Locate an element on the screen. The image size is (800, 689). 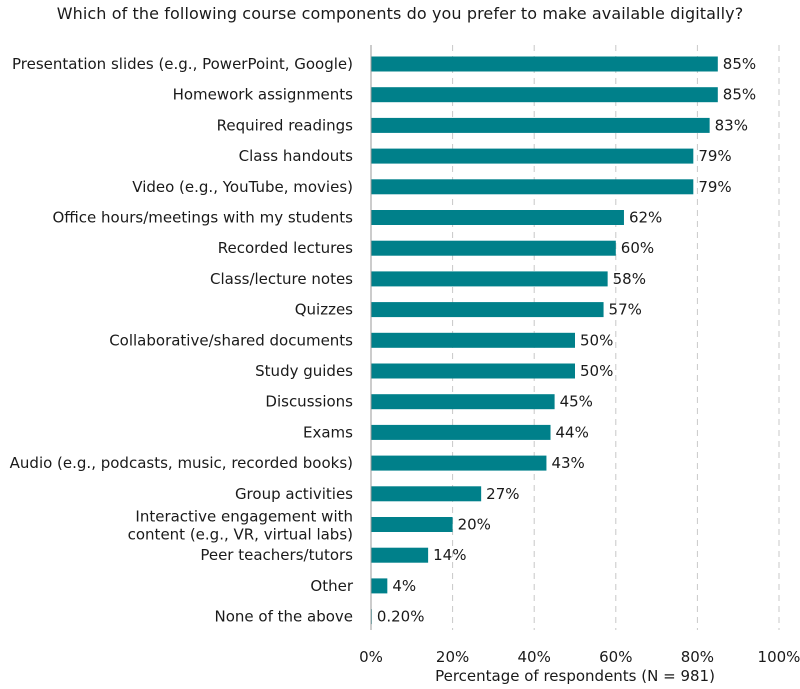
value-label: 83% is located at coordinates (731, 125).